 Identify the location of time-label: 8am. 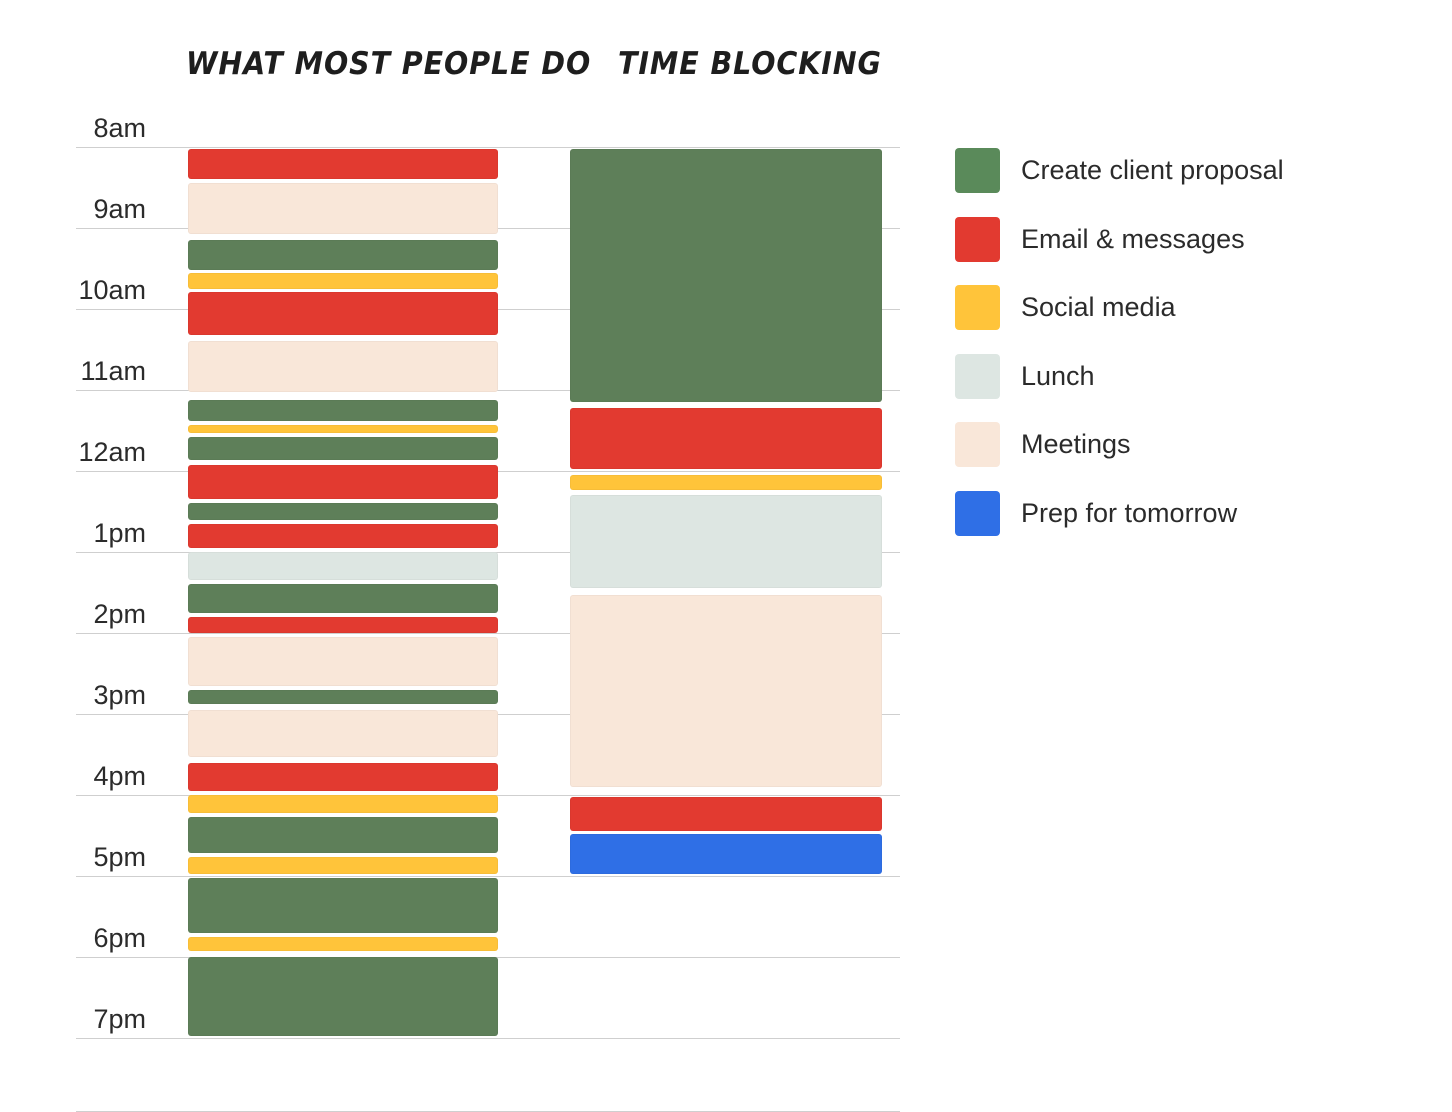
(119, 128).